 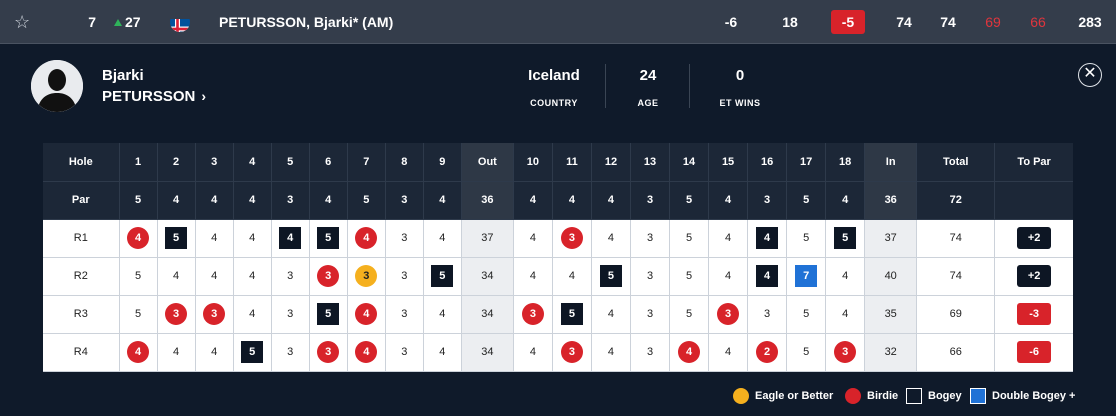 What do you see at coordinates (948, 22) in the screenshot?
I see `round-2-score: 74` at bounding box center [948, 22].